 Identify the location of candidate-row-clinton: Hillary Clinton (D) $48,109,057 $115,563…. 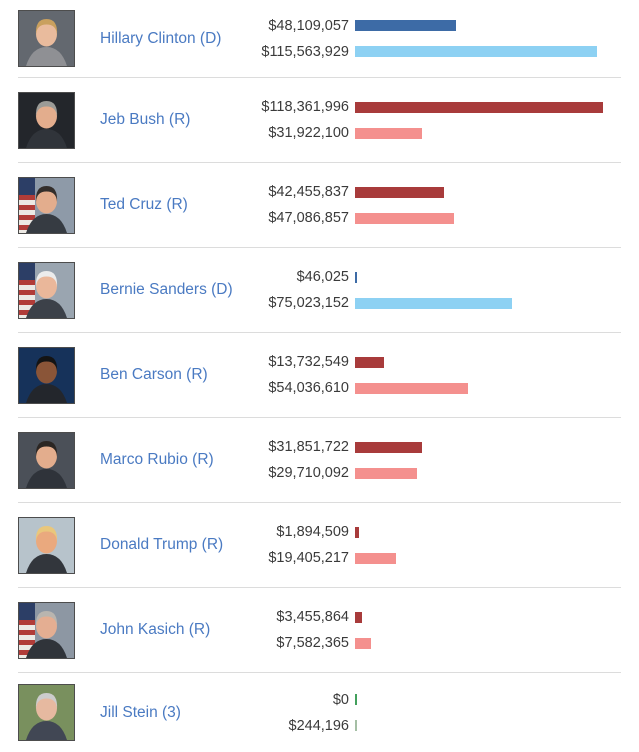
(319, 39).